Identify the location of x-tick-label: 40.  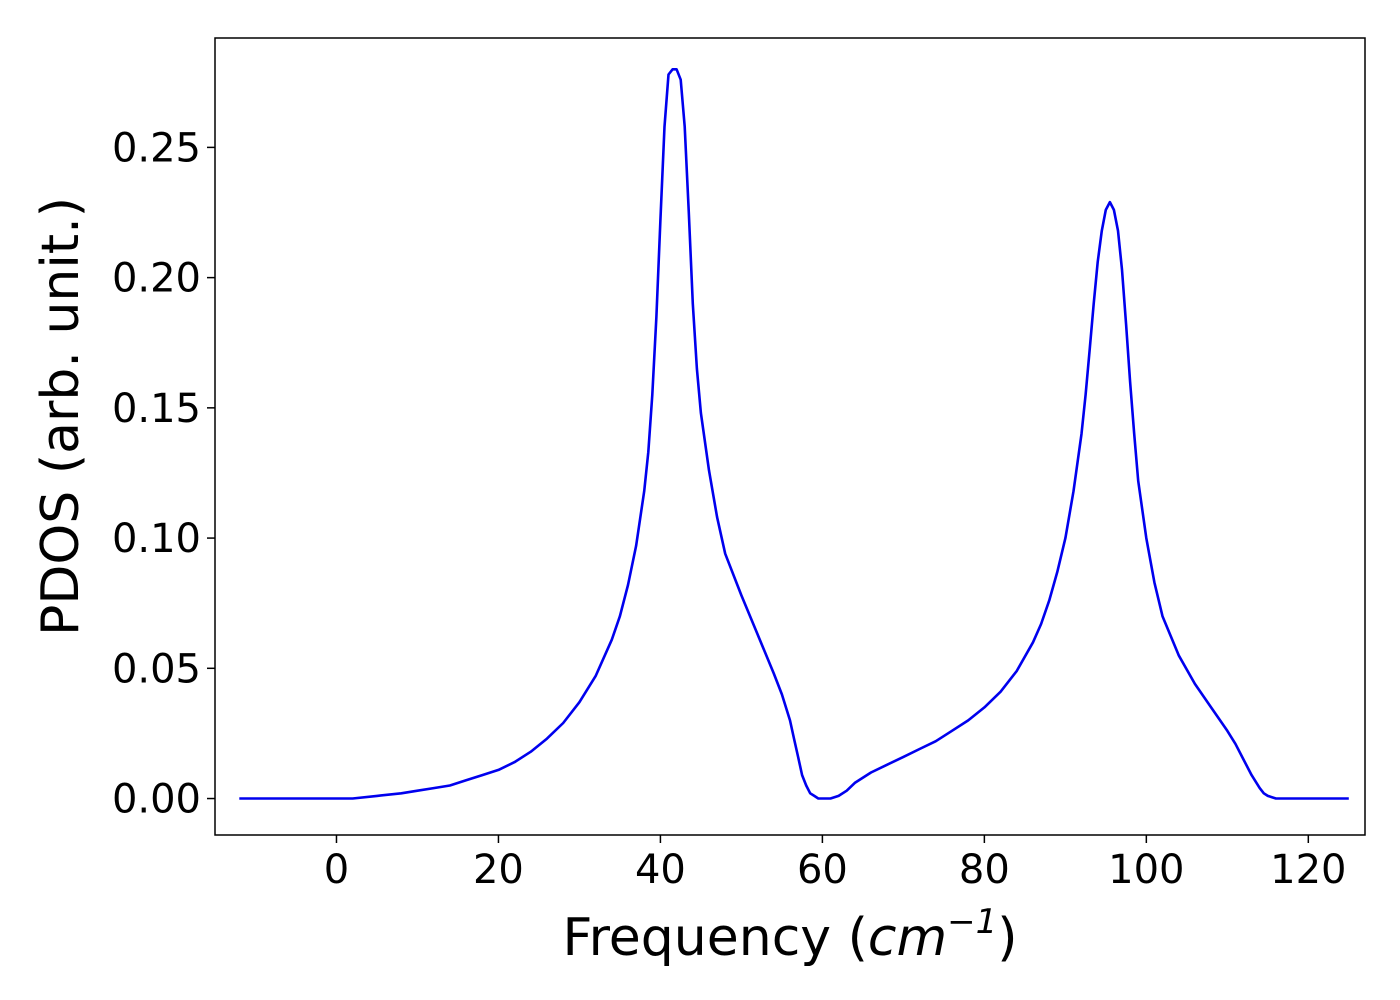
(660, 870).